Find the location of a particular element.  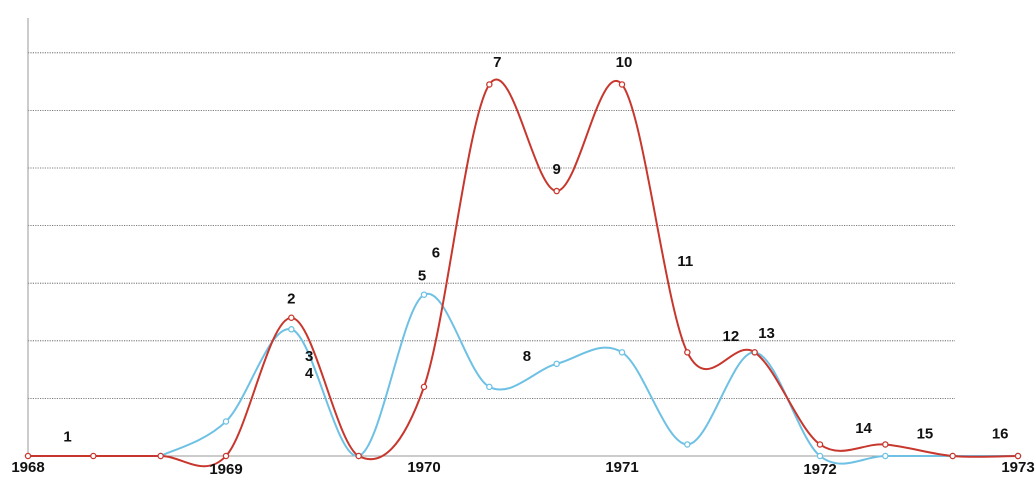

data-label: 13 is located at coordinates (766, 333).